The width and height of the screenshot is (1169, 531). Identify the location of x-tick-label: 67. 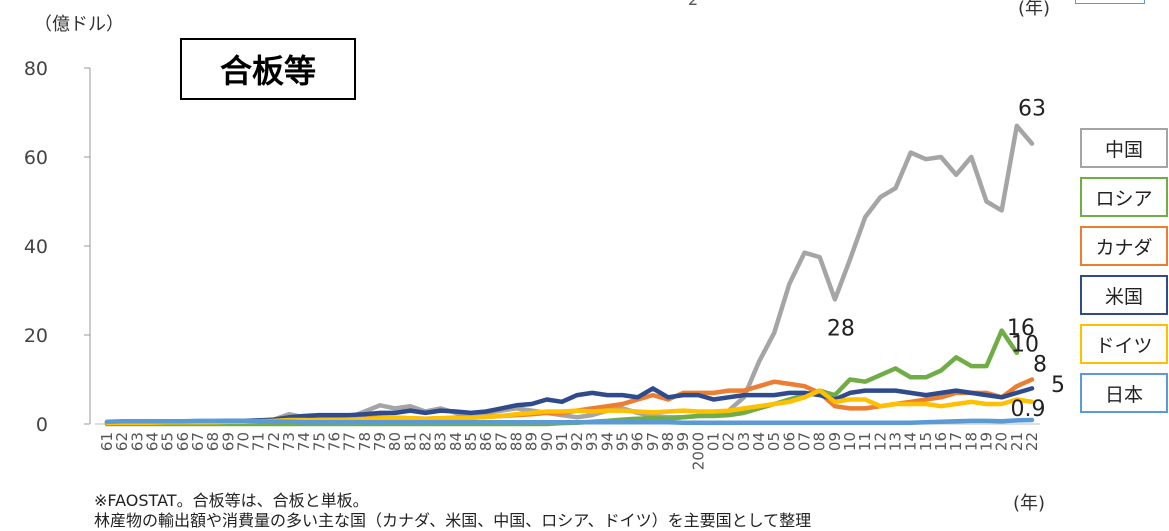
(198, 441).